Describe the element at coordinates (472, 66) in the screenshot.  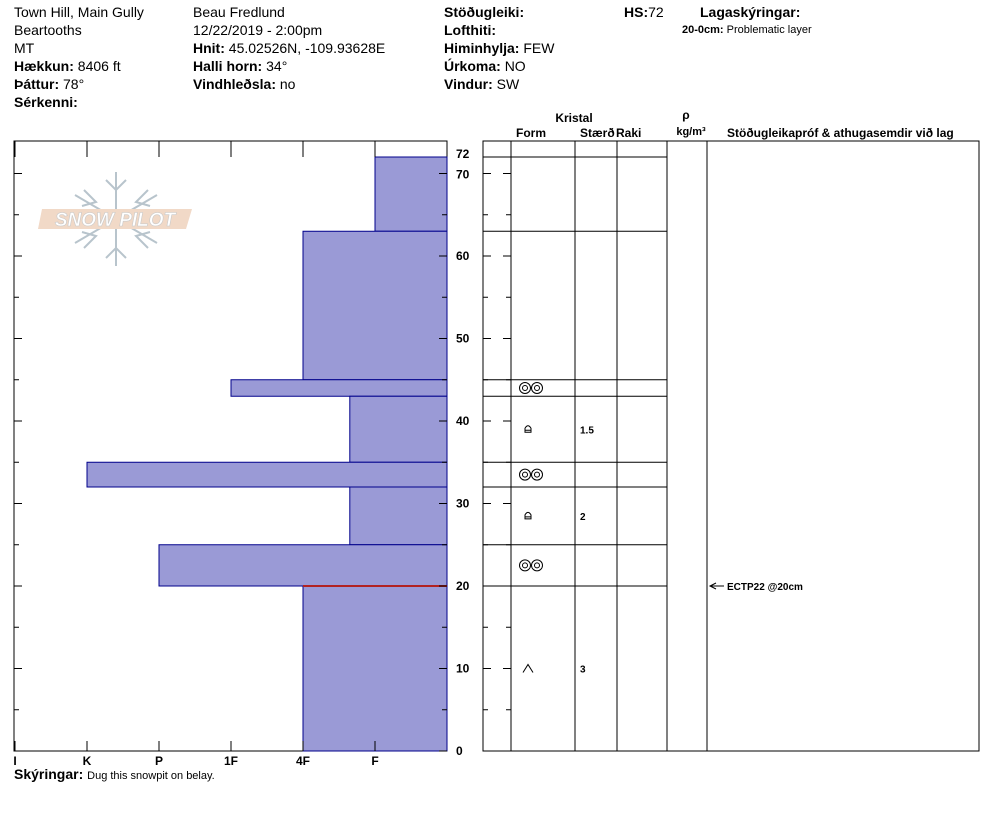
I see `precip-label: Úrkoma:` at that location.